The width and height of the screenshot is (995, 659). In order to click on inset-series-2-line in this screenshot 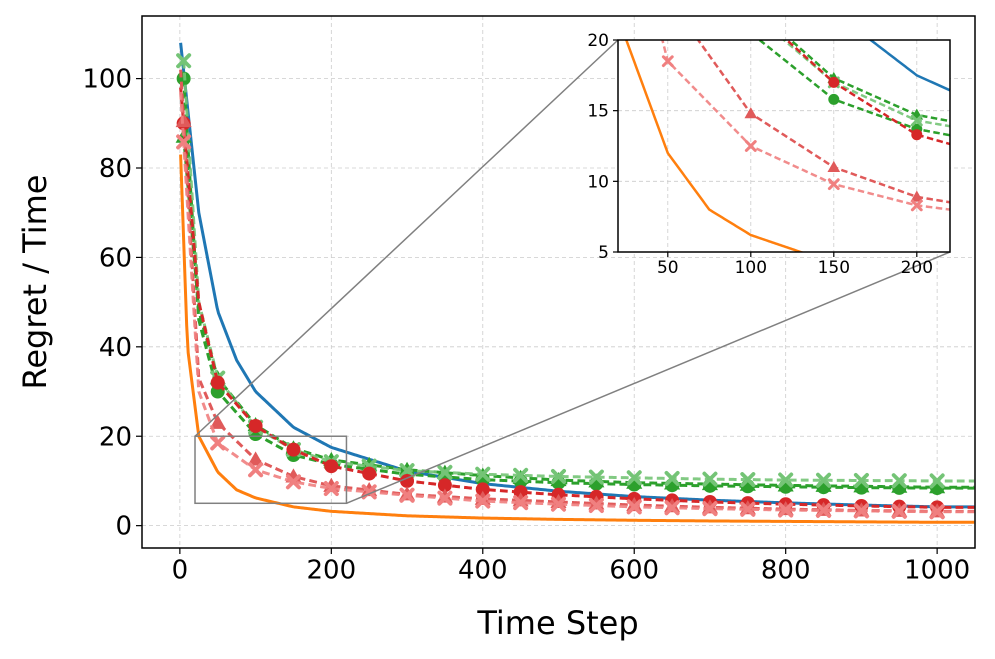, I will do `click(869, 81)`.